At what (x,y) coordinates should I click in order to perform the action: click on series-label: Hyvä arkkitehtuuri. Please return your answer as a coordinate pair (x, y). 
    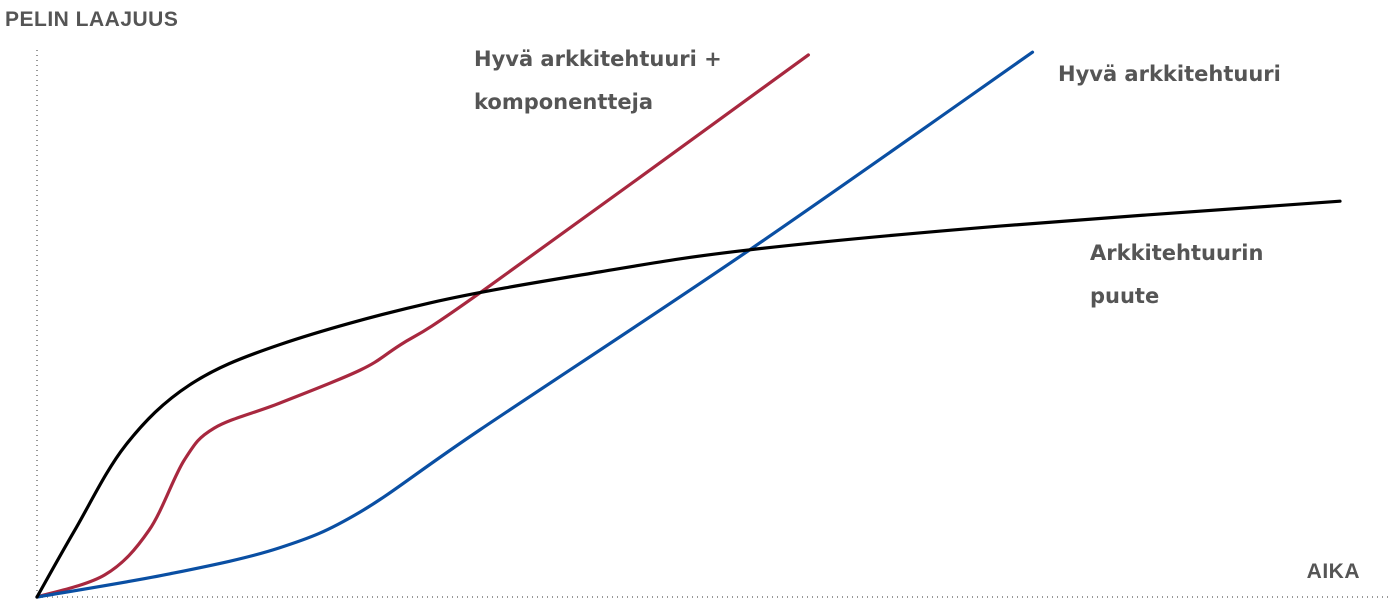
    Looking at the image, I should click on (1169, 74).